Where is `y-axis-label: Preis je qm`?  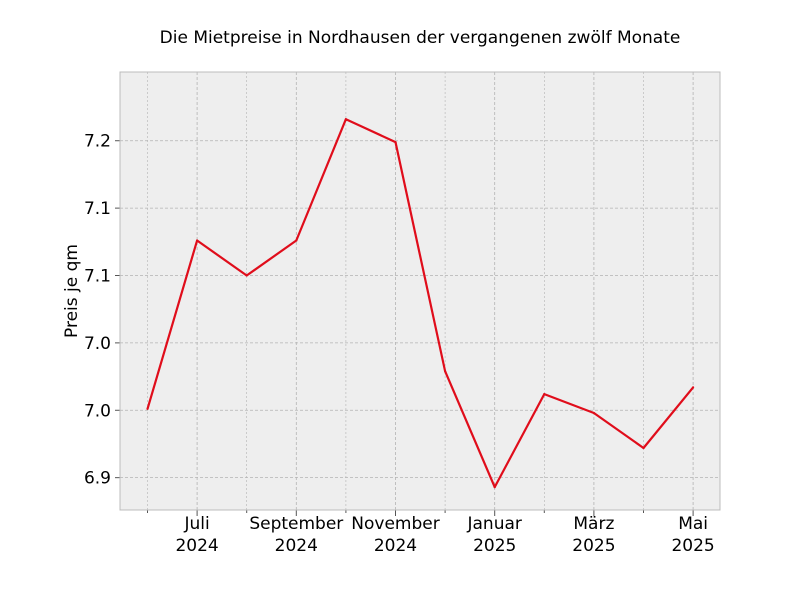 y-axis-label: Preis je qm is located at coordinates (72, 291).